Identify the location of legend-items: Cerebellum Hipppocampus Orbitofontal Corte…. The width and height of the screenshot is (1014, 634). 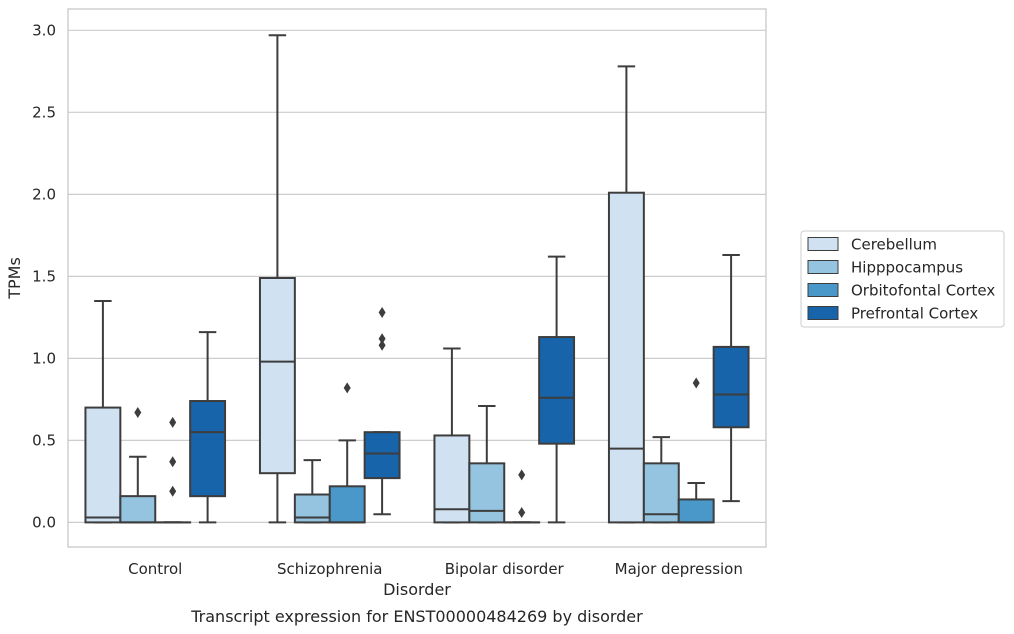
(901, 279).